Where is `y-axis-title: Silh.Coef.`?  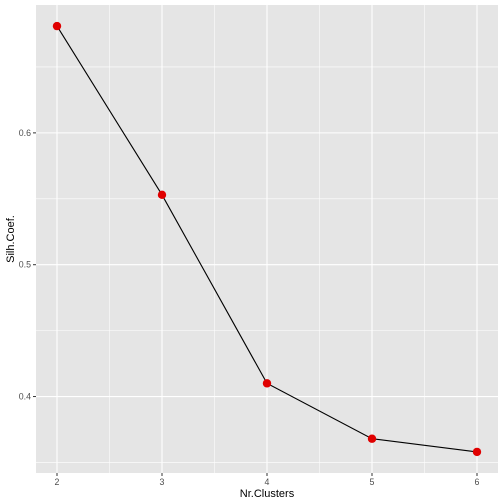
y-axis-title: Silh.Coef. is located at coordinates (11, 239).